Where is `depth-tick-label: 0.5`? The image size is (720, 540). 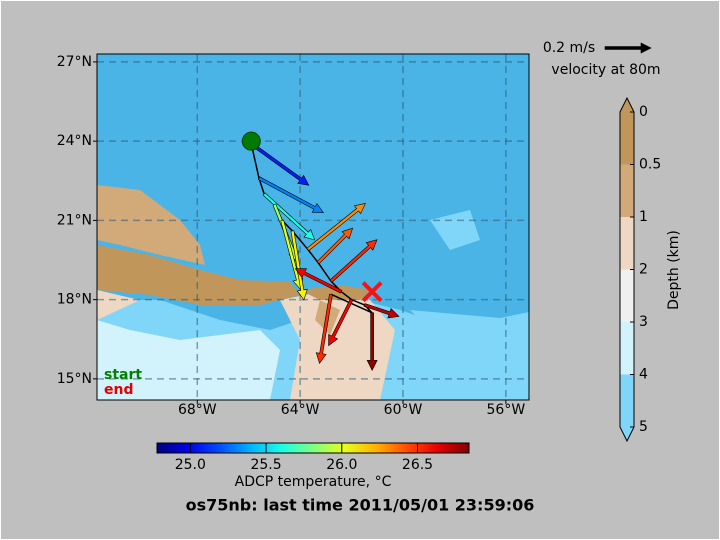 depth-tick-label: 0.5 is located at coordinates (650, 165).